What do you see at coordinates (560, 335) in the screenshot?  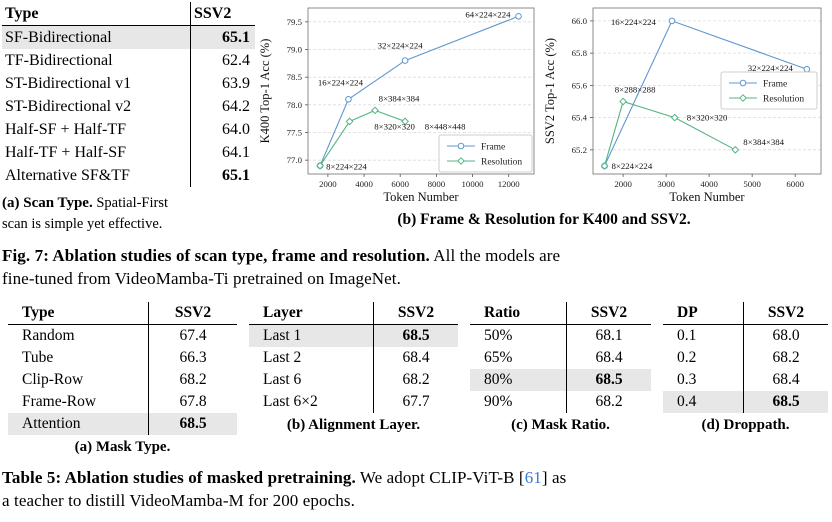 I see `table-row: 50% 68.1` at bounding box center [560, 335].